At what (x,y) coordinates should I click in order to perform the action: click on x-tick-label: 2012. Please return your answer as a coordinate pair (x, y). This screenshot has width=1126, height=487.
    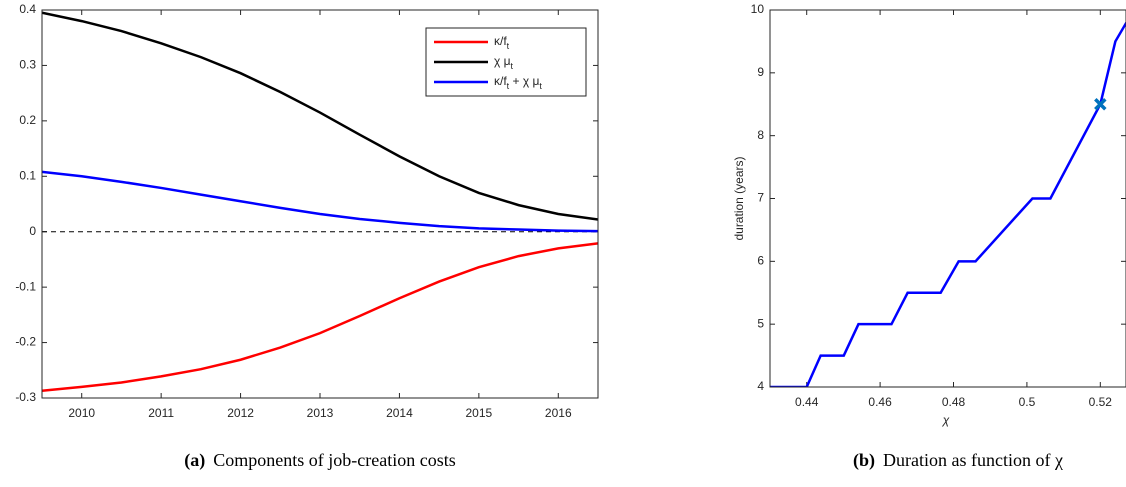
    Looking at the image, I should click on (240, 413).